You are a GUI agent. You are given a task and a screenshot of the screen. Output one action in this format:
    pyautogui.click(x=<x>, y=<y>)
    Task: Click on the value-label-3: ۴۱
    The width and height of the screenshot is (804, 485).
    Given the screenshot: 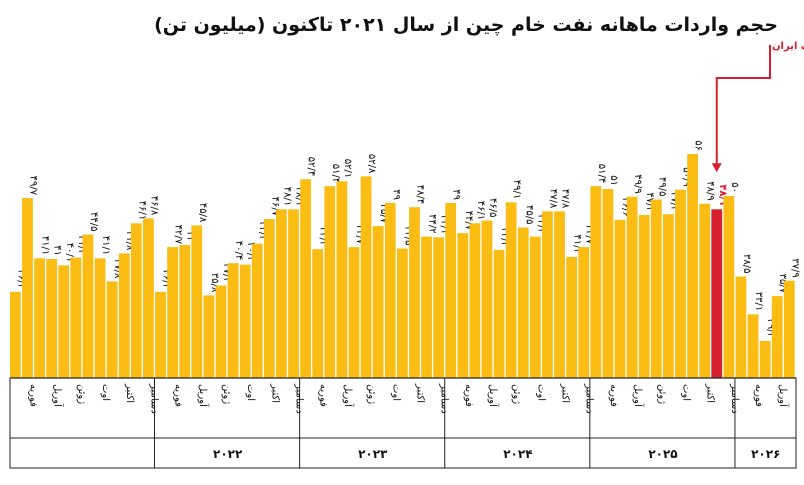 What is the action you would take?
    pyautogui.click(x=57, y=250)
    